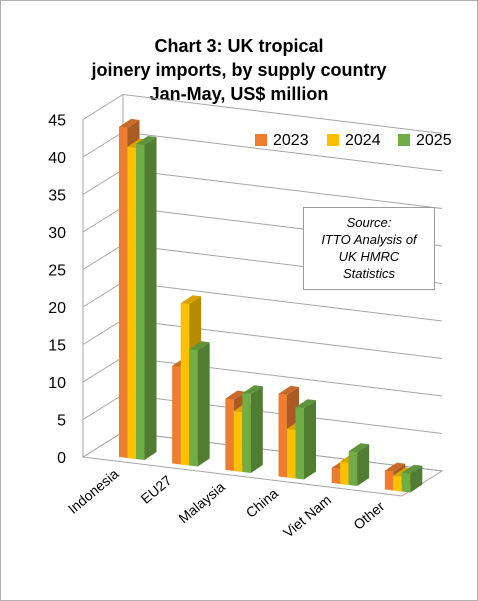 Image resolution: width=478 pixels, height=601 pixels. What do you see at coordinates (238, 441) in the screenshot?
I see `bar-malaysia-2024` at bounding box center [238, 441].